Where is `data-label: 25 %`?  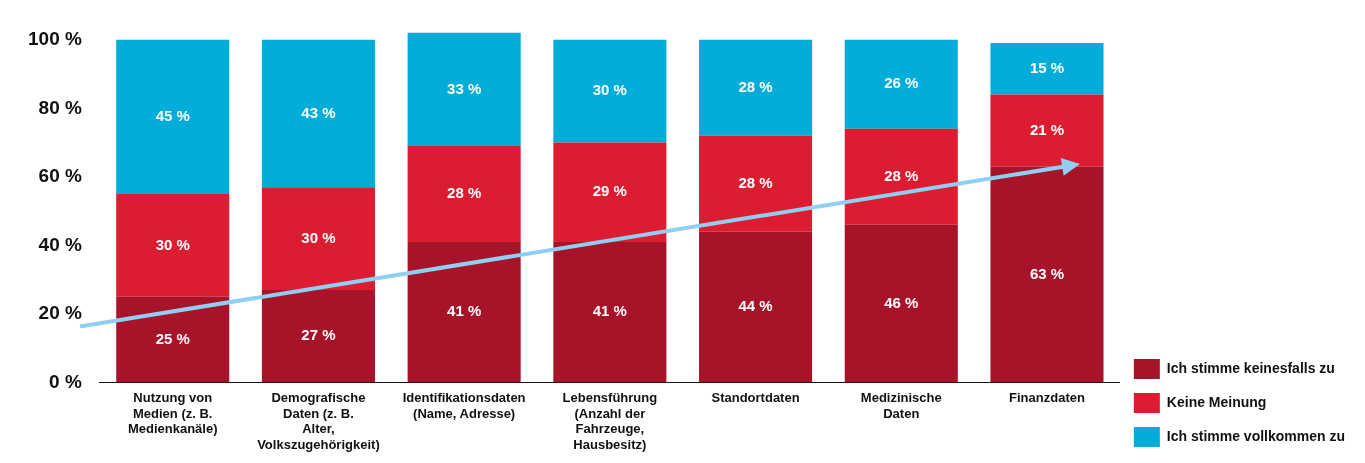 data-label: 25 % is located at coordinates (172, 338).